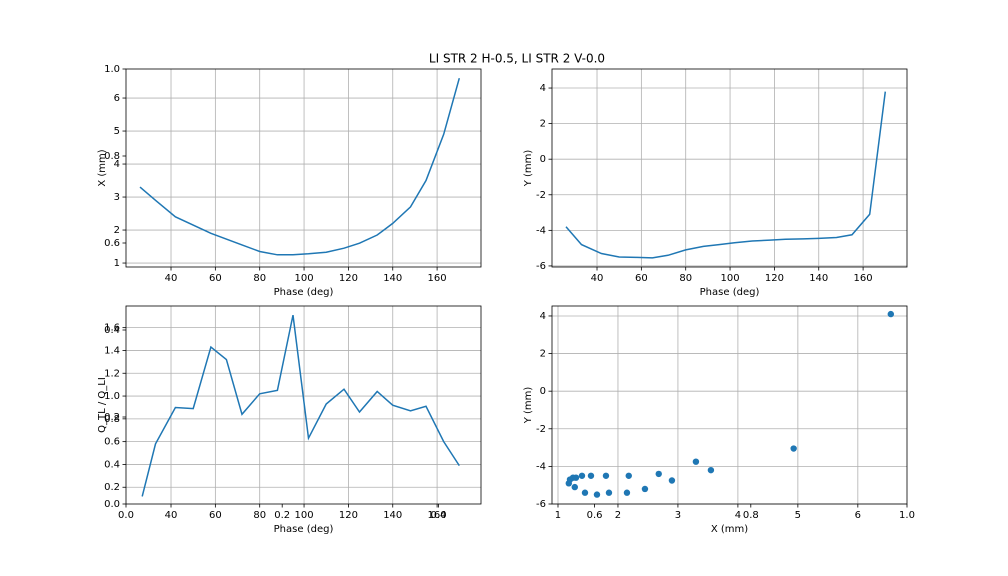 The width and height of the screenshot is (1008, 576). I want to click on figure-title: LI STR 2 H-0.5, LI STR 2 V-0.0, so click(517, 59).